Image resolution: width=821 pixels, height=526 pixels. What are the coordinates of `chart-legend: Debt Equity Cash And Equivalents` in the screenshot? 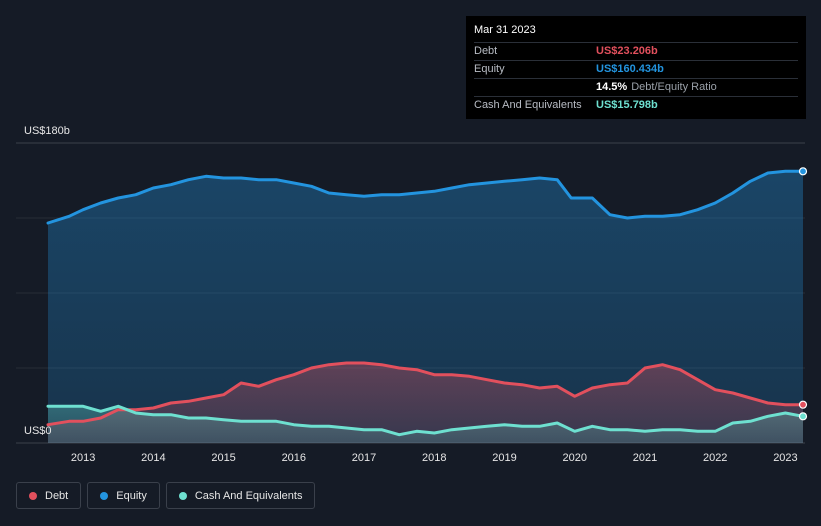 It's located at (166, 495).